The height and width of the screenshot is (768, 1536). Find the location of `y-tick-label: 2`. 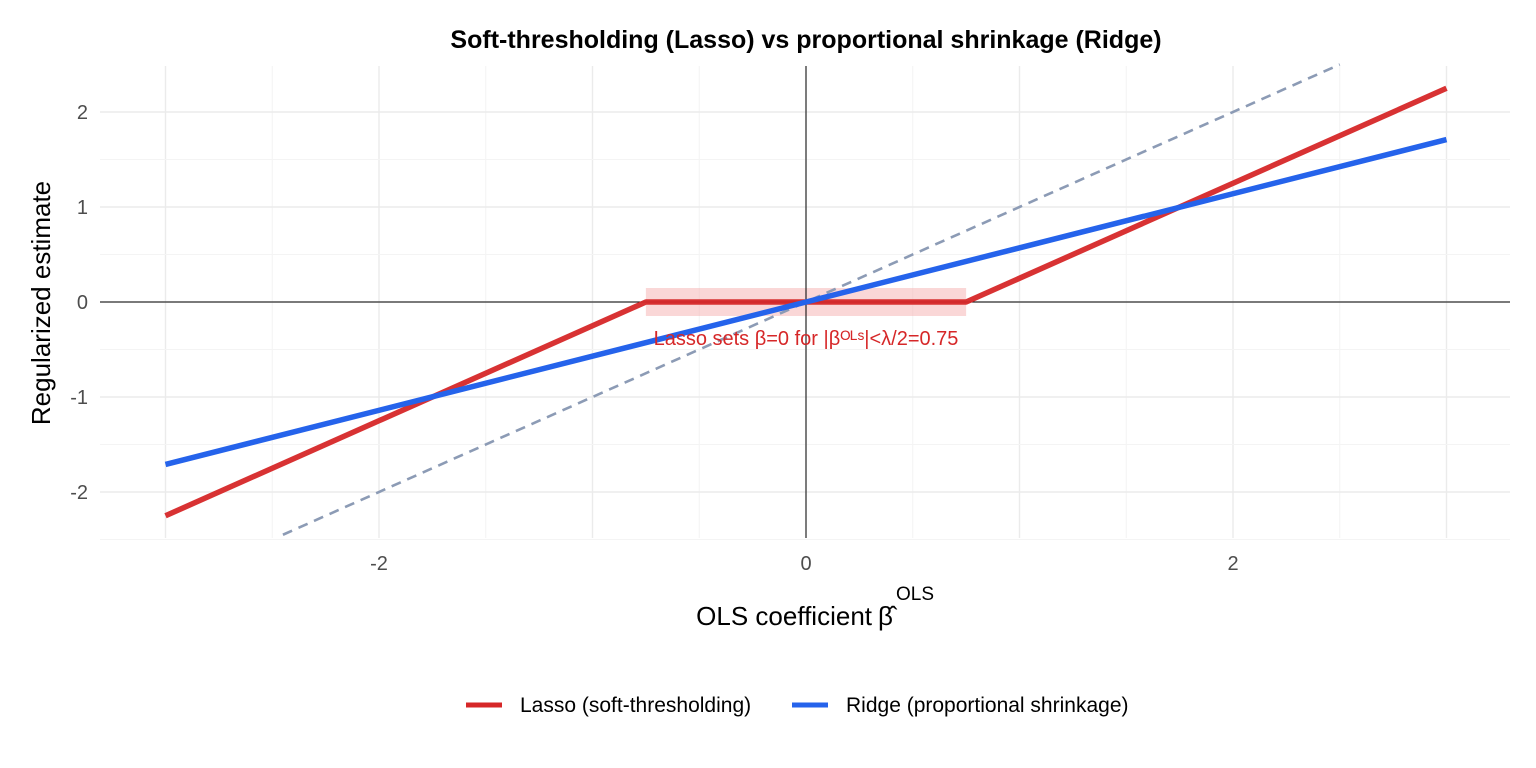

y-tick-label: 2 is located at coordinates (82, 113).